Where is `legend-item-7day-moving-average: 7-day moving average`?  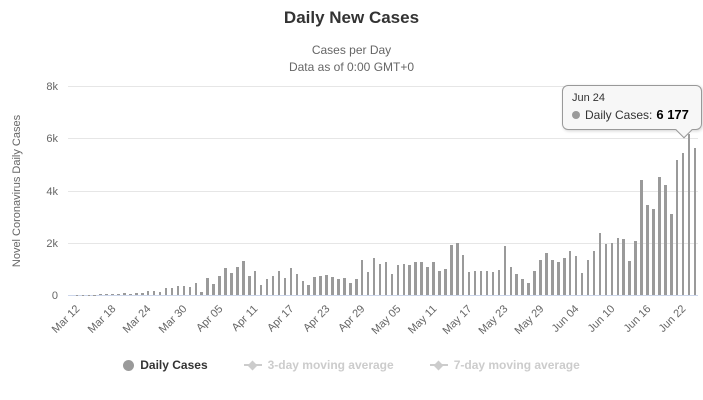
legend-item-7day-moving-average: 7-day moving average is located at coordinates (504, 365).